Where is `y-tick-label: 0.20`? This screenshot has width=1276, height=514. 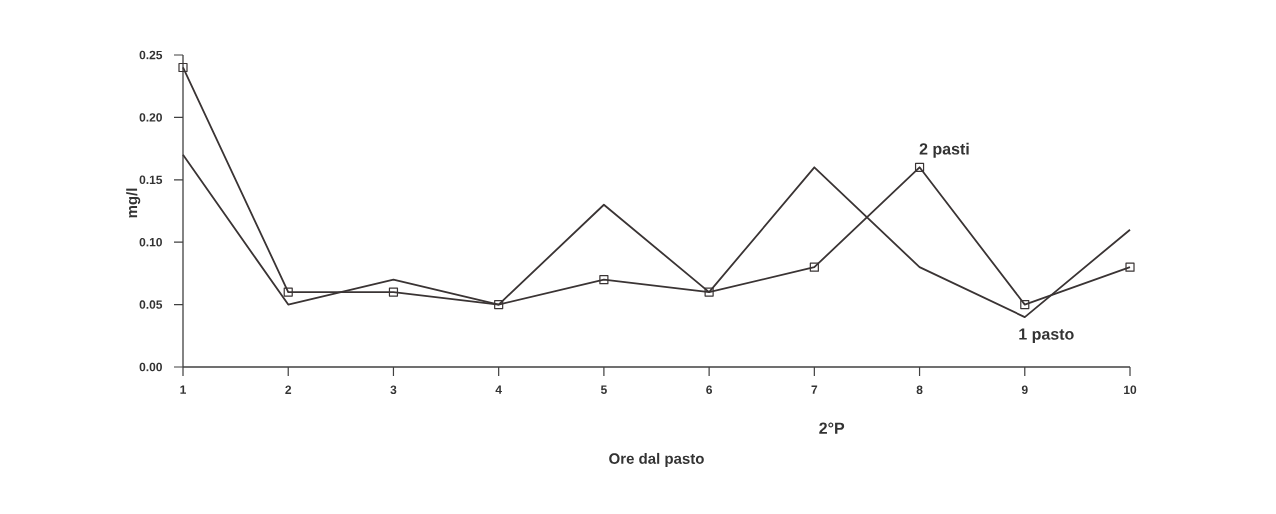
y-tick-label: 0.20 is located at coordinates (150, 117).